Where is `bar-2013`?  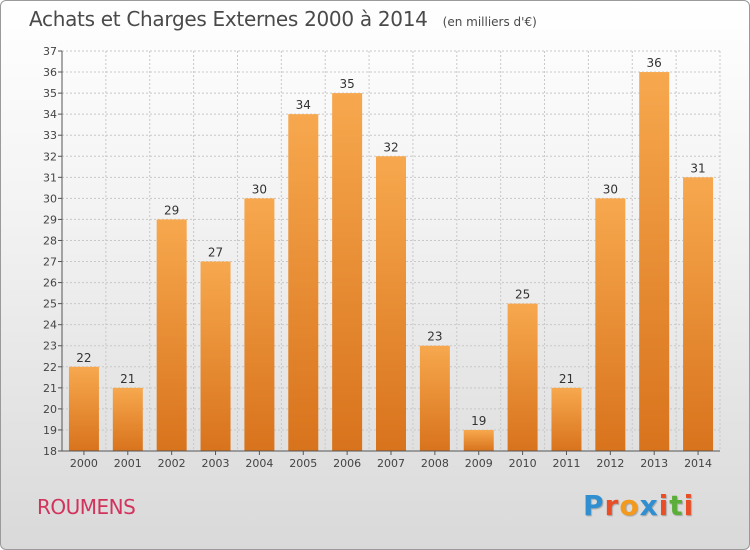
bar-2013 is located at coordinates (654, 261).